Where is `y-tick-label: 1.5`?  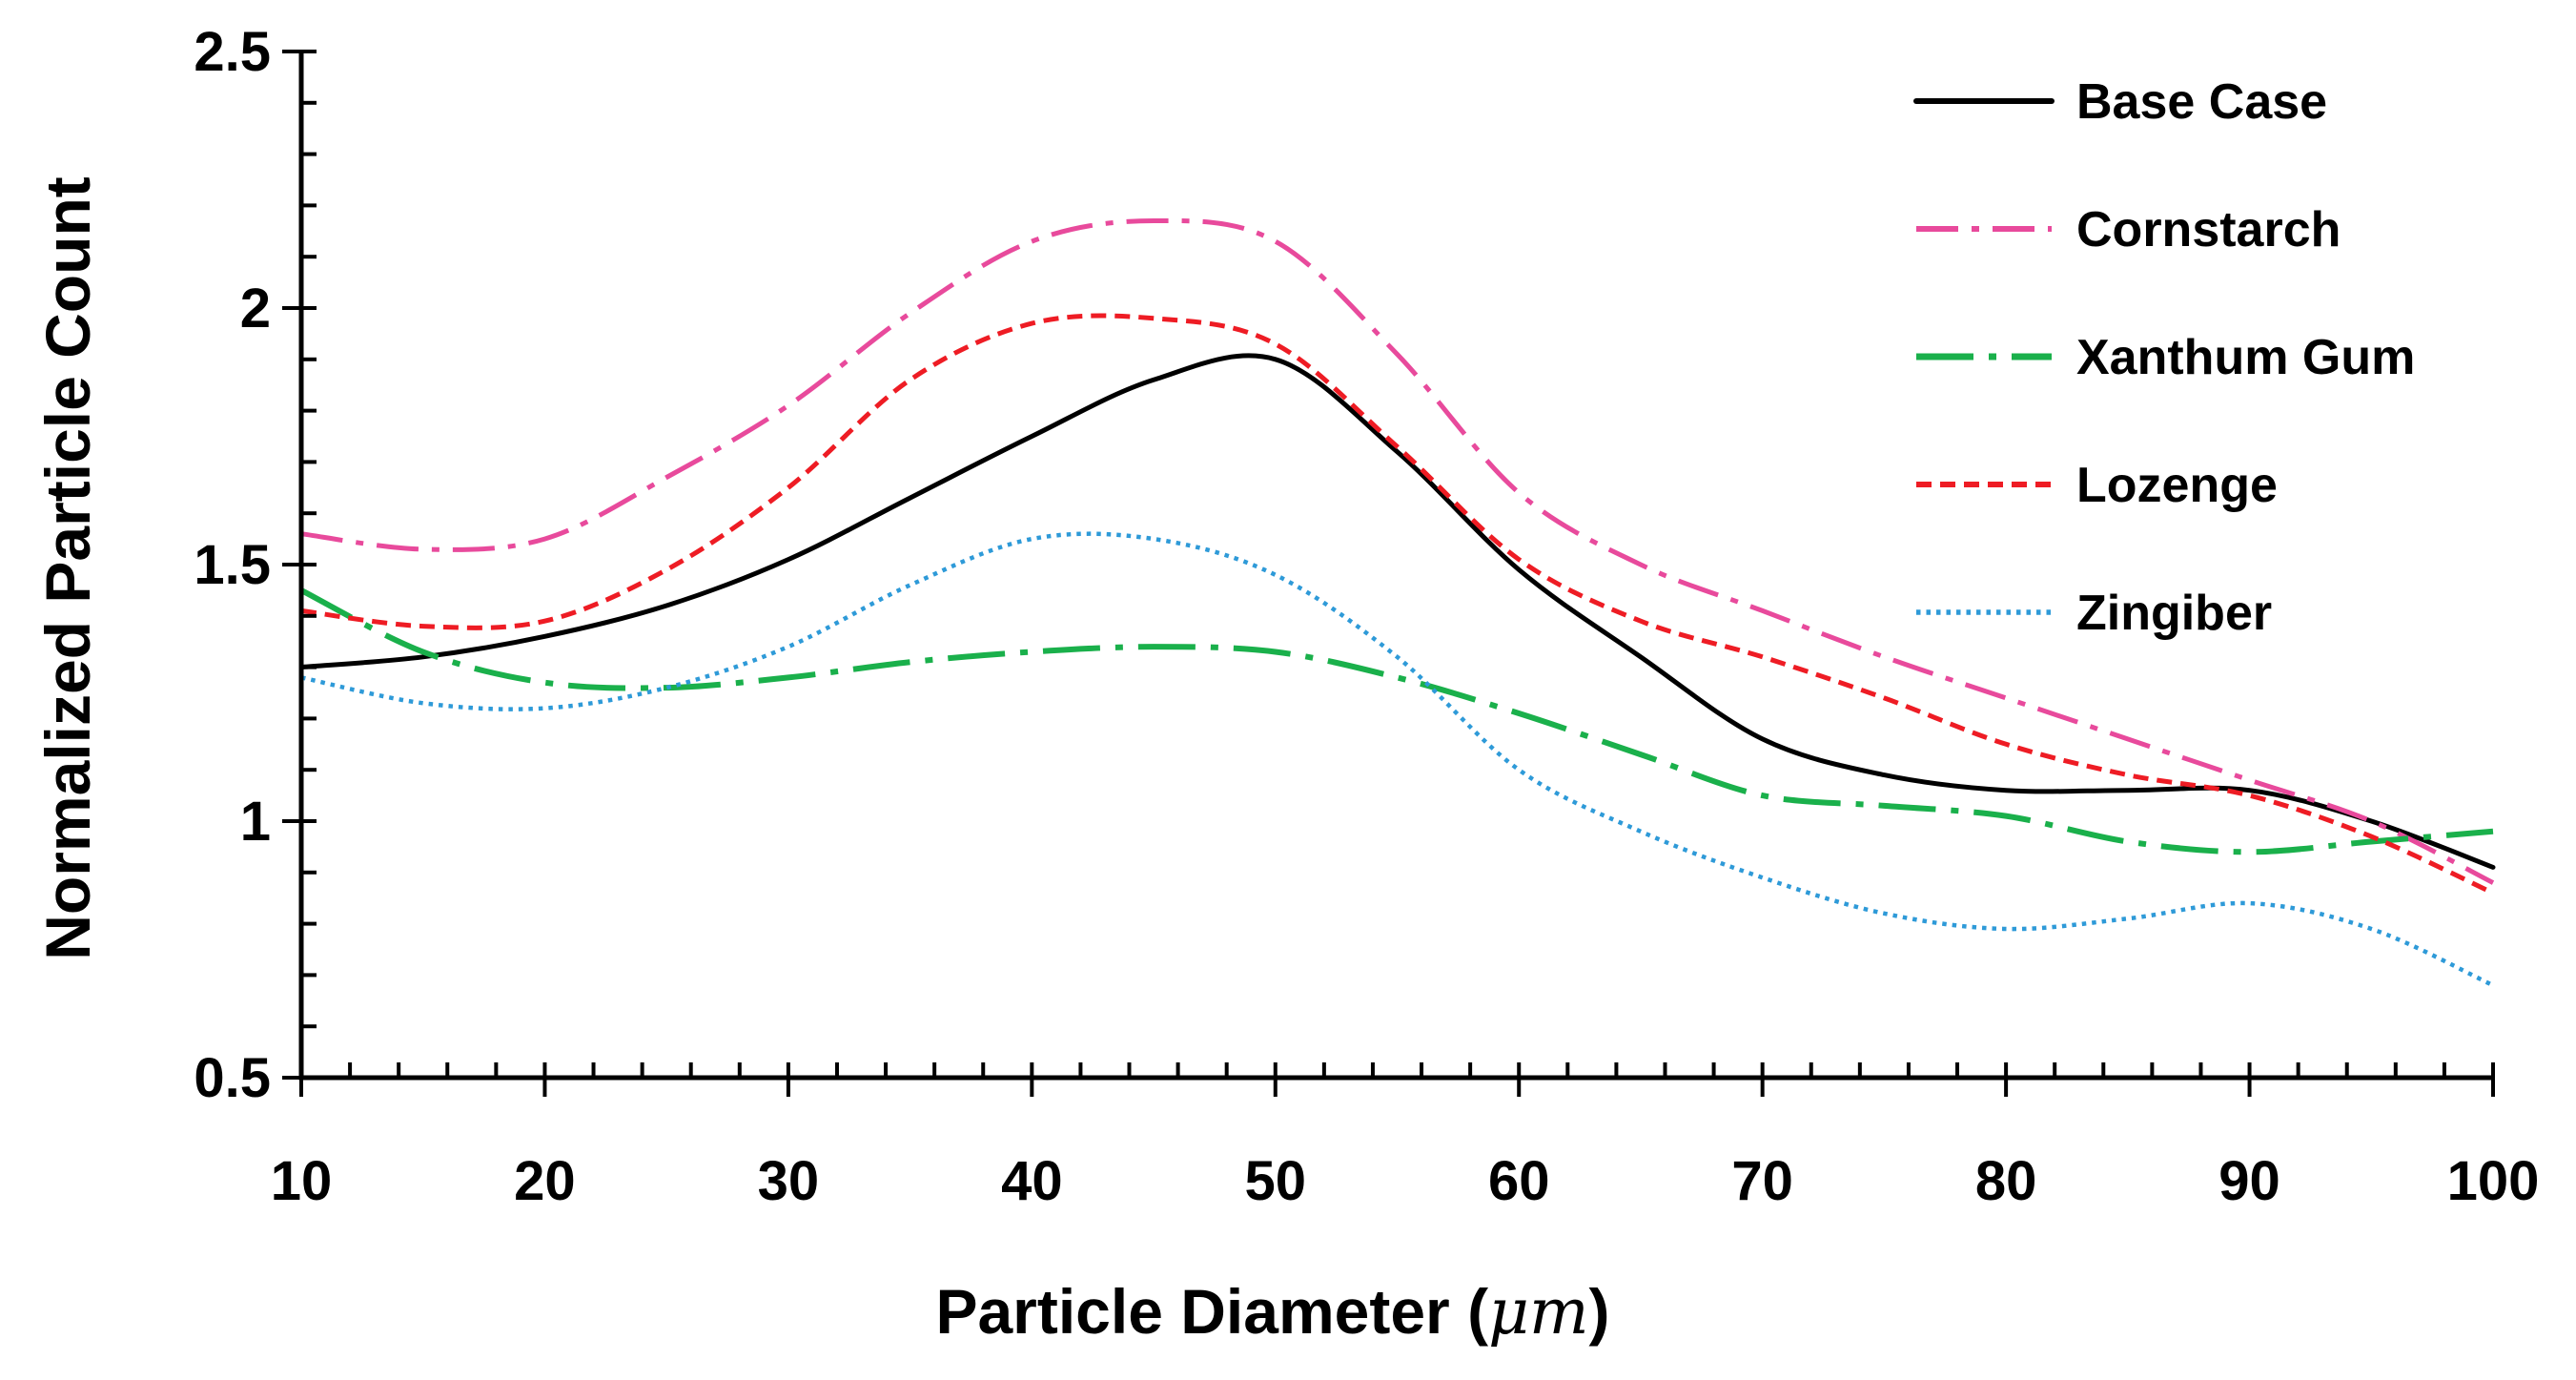
y-tick-label: 1.5 is located at coordinates (233, 565).